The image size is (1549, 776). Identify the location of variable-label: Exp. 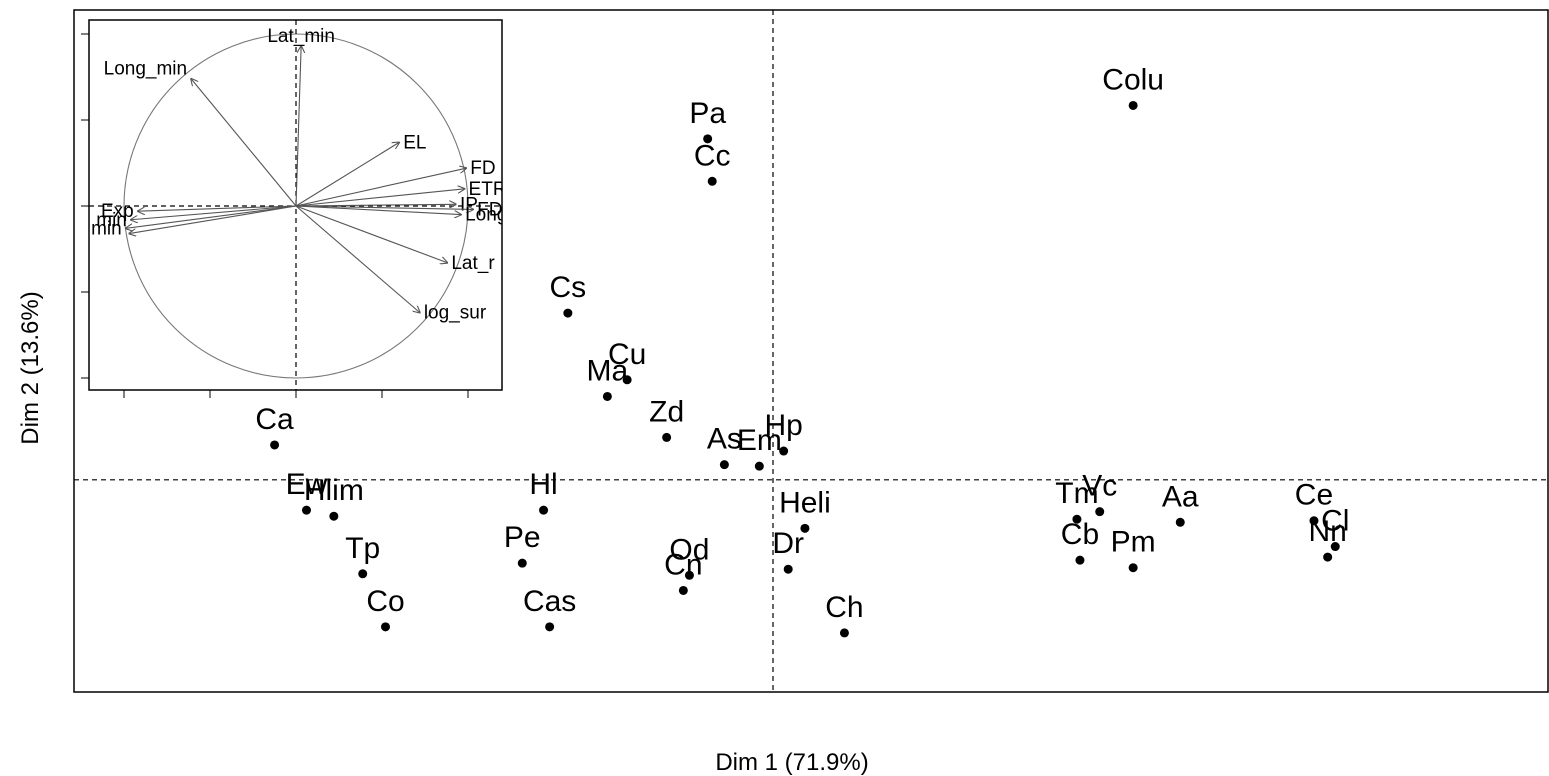
(117, 211).